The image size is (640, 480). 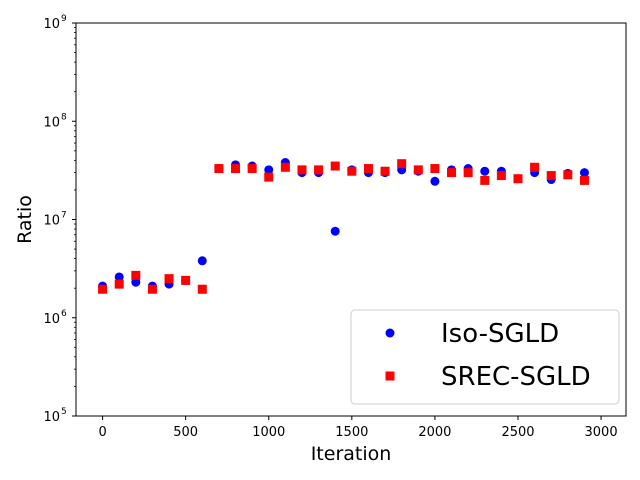 I want to click on x-tick-label: 1000, so click(x=268, y=432).